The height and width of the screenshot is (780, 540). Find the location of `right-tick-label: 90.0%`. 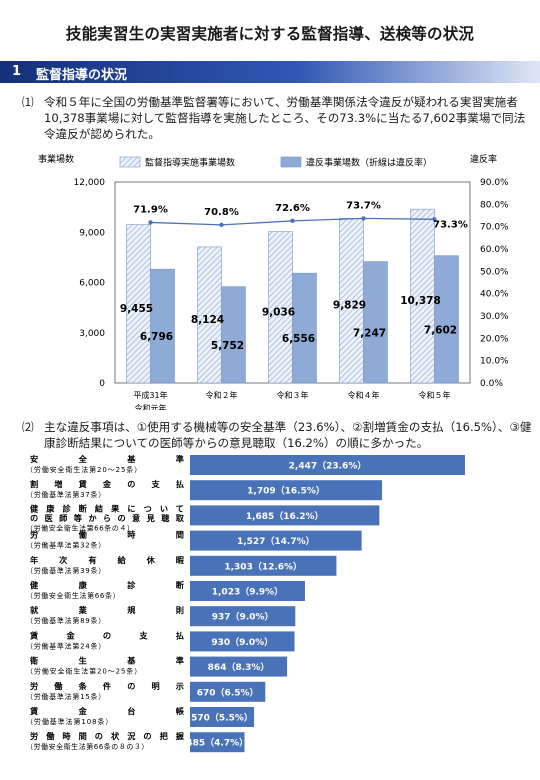

right-tick-label: 90.0% is located at coordinates (494, 183).